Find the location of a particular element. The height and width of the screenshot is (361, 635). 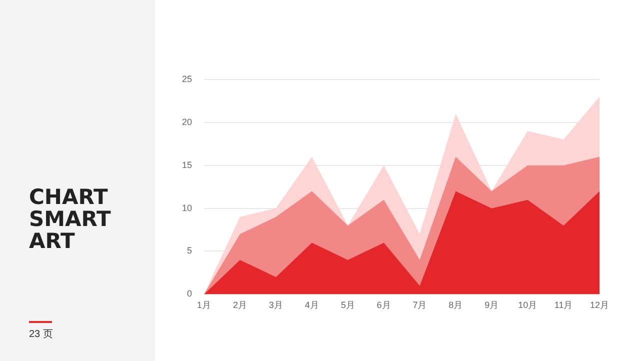

x-tick-label: 12月 is located at coordinates (599, 305).